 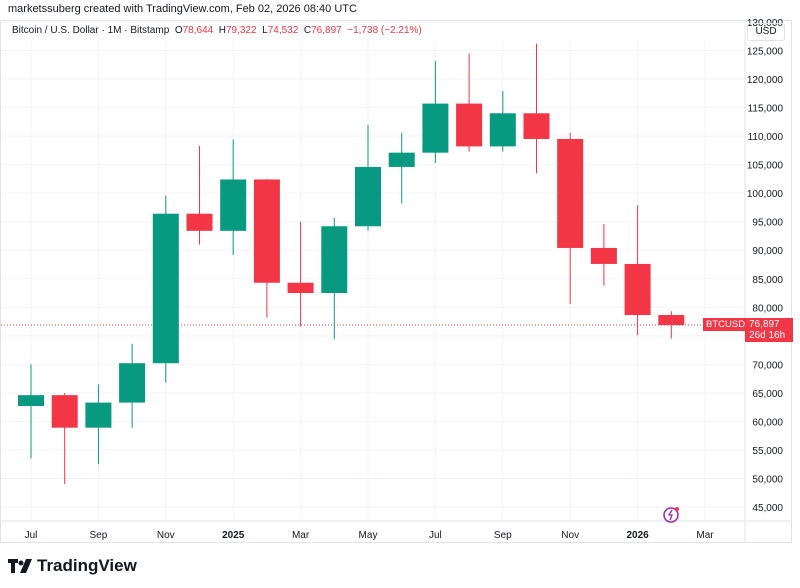 I want to click on y-tick-label: 80,000, so click(x=767, y=308).